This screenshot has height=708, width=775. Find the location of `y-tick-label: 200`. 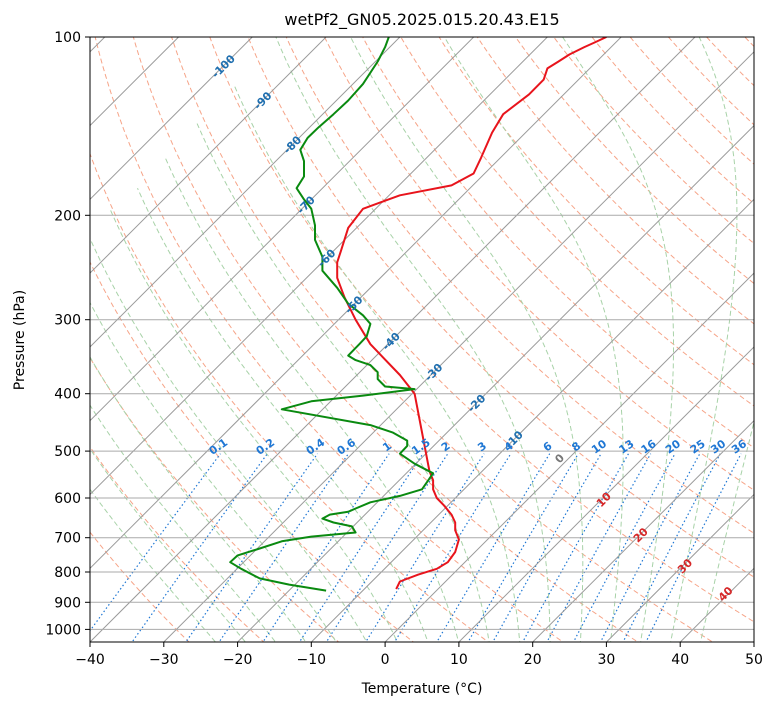

y-tick-label: 200 is located at coordinates (67, 216).